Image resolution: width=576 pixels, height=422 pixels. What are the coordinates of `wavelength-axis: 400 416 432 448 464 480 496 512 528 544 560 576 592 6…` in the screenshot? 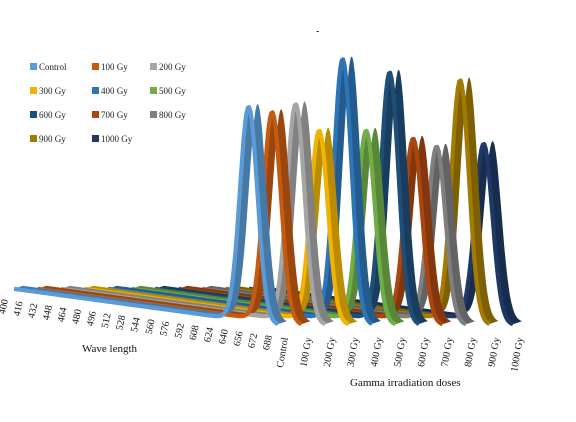 It's located at (137, 324).